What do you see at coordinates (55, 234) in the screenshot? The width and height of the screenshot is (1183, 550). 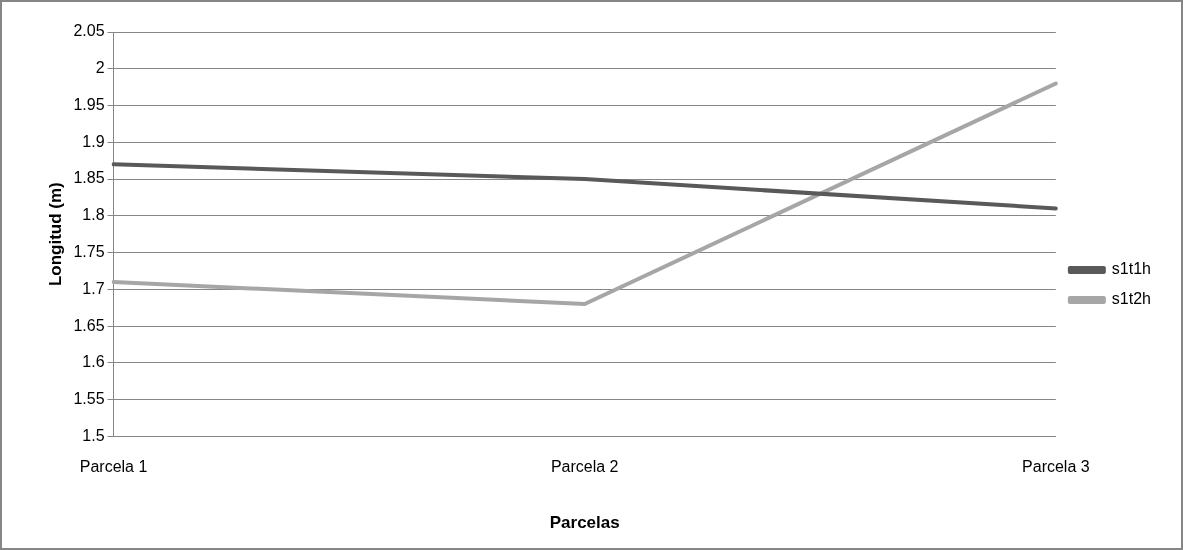 I see `y-axis-title: Longitud (m)` at bounding box center [55, 234].